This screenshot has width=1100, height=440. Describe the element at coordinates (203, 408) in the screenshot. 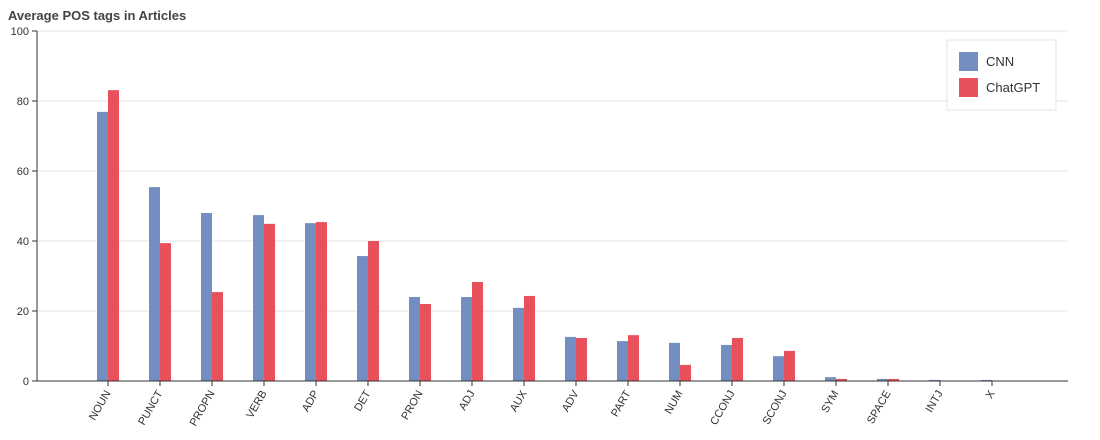

I see `x-tick-label: PROPN` at that location.